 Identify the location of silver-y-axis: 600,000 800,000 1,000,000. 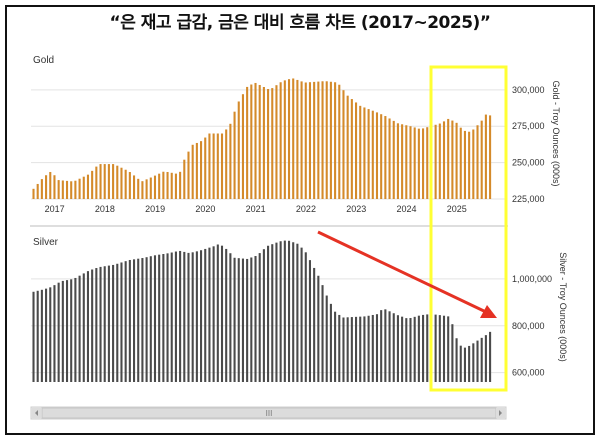
(532, 326).